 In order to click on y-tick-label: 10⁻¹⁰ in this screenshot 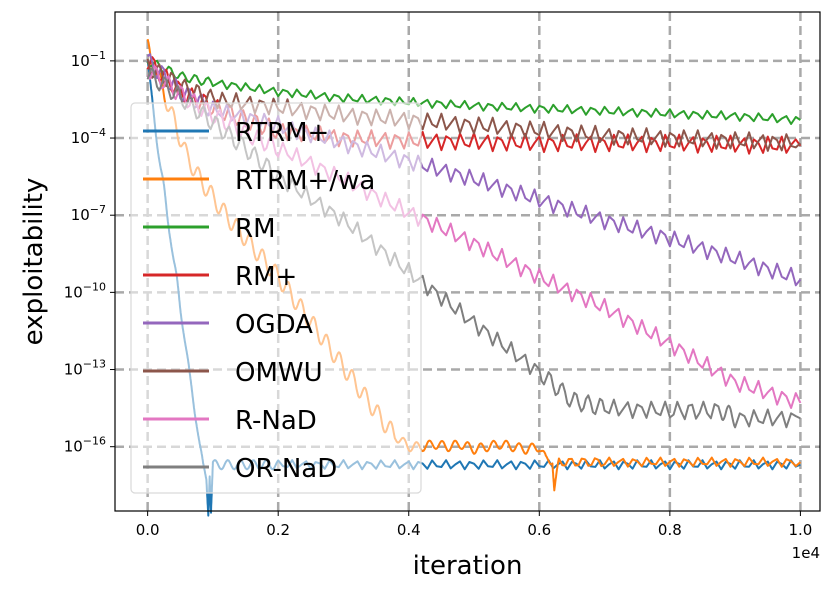, I will do `click(85, 290)`.